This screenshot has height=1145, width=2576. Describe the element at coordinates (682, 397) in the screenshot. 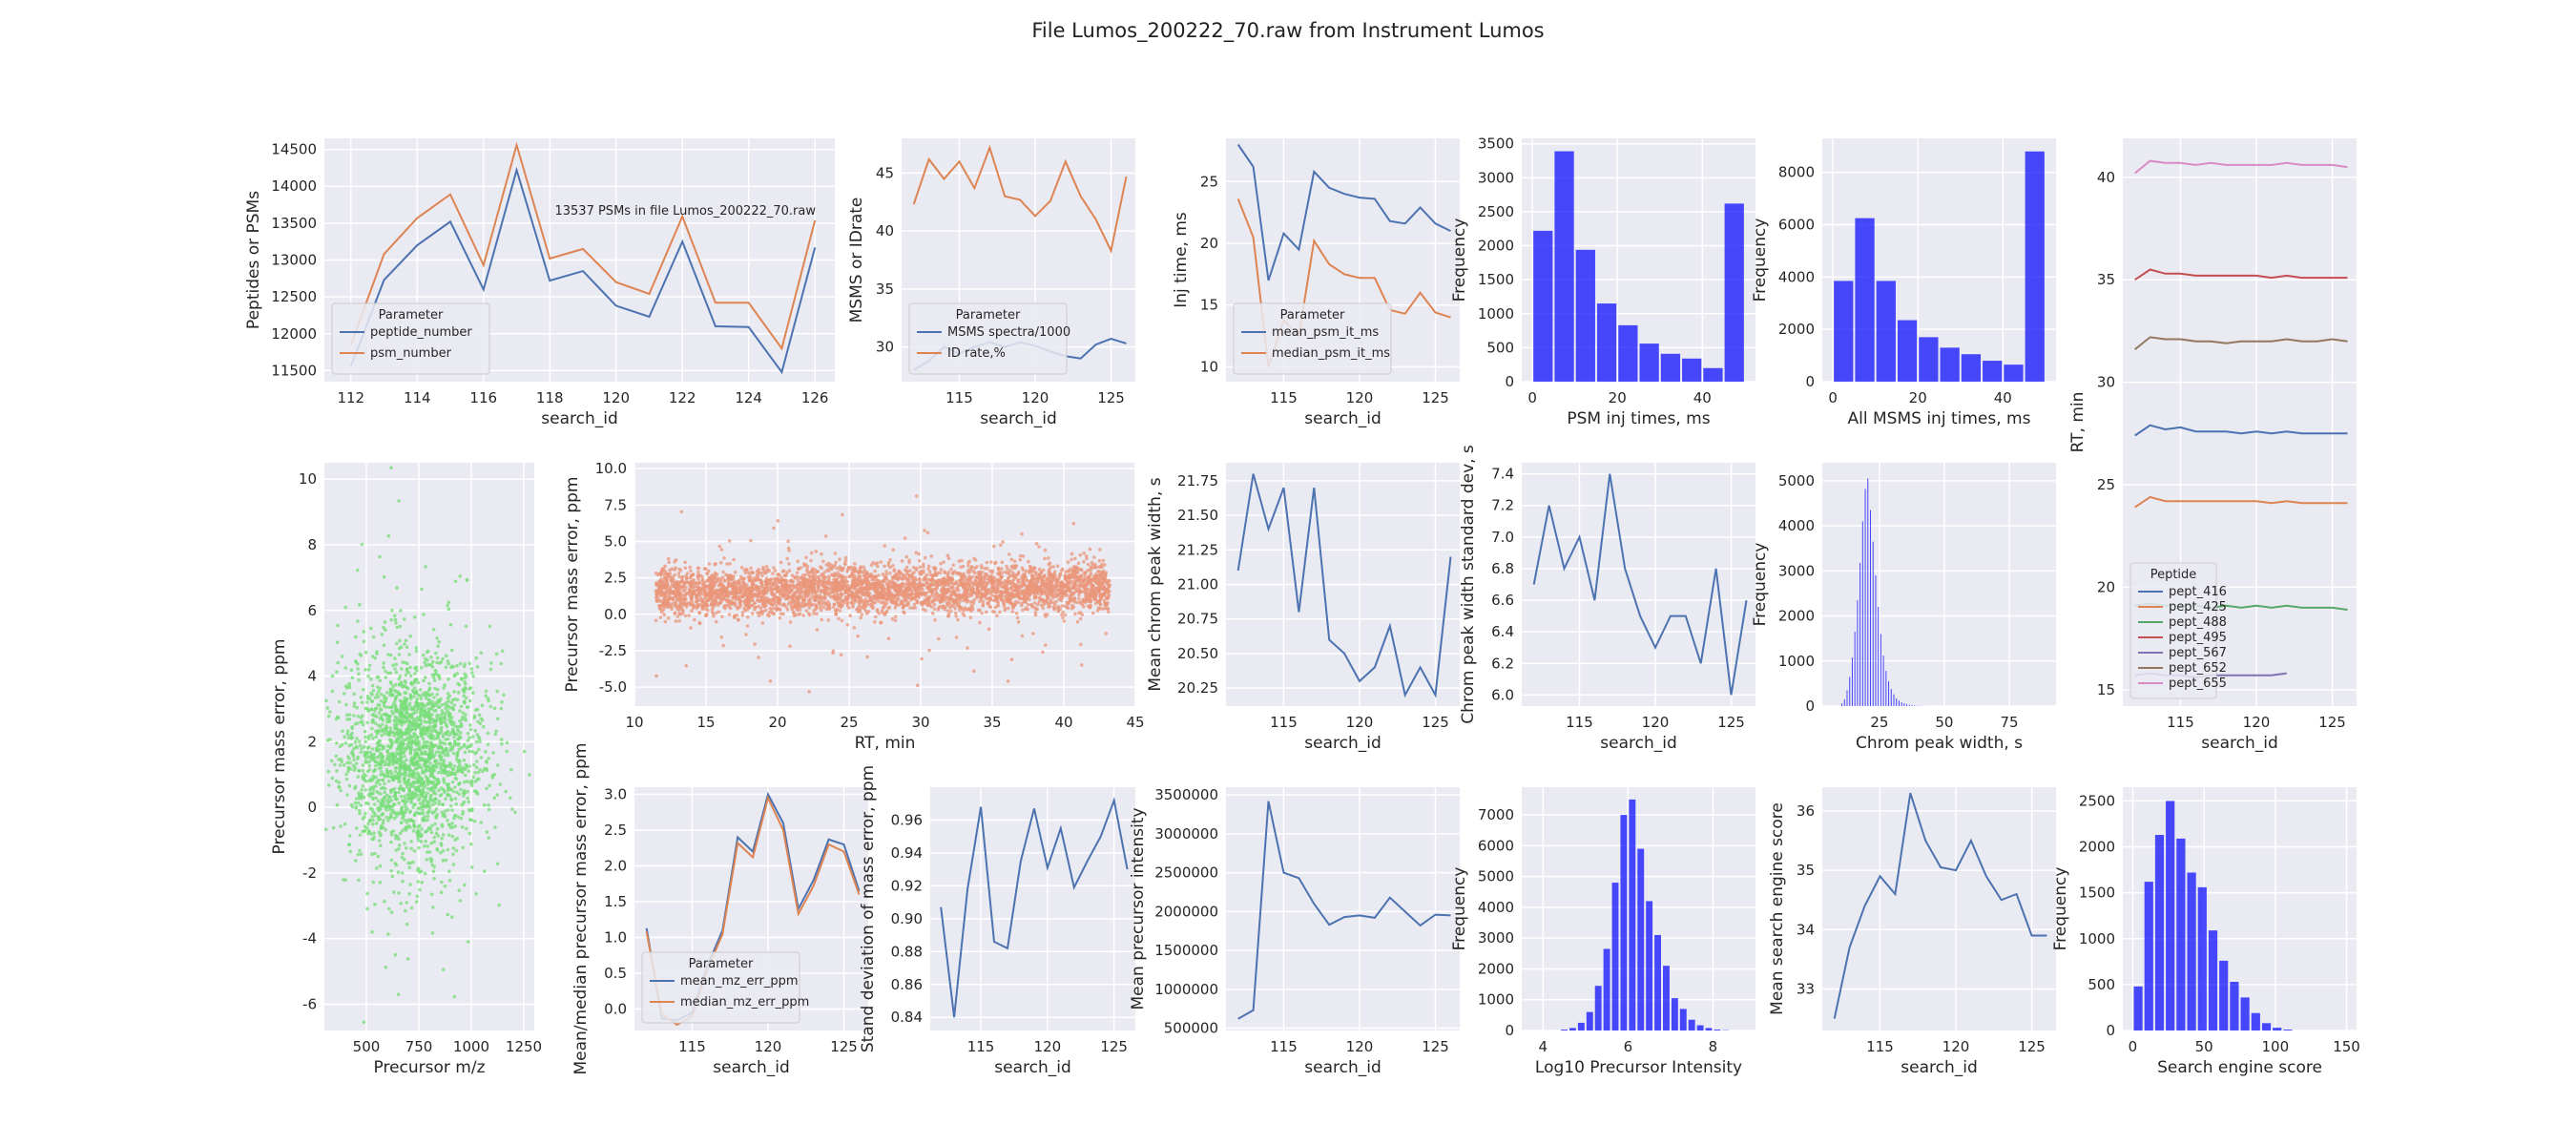

I see `x-tick-label: 122` at that location.